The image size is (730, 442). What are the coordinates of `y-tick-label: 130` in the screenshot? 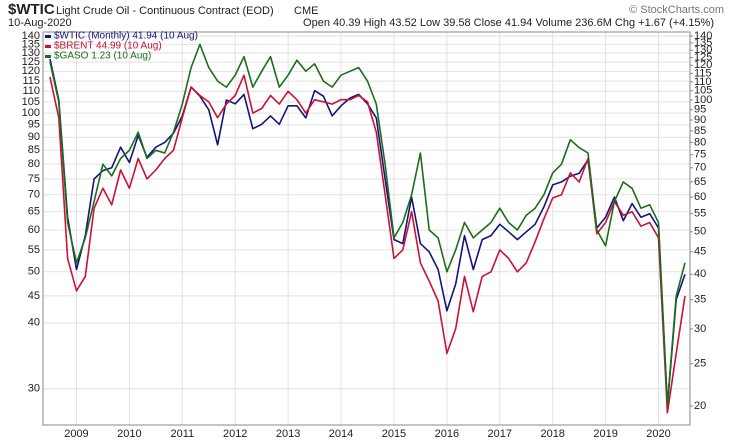 It's located at (31, 53).